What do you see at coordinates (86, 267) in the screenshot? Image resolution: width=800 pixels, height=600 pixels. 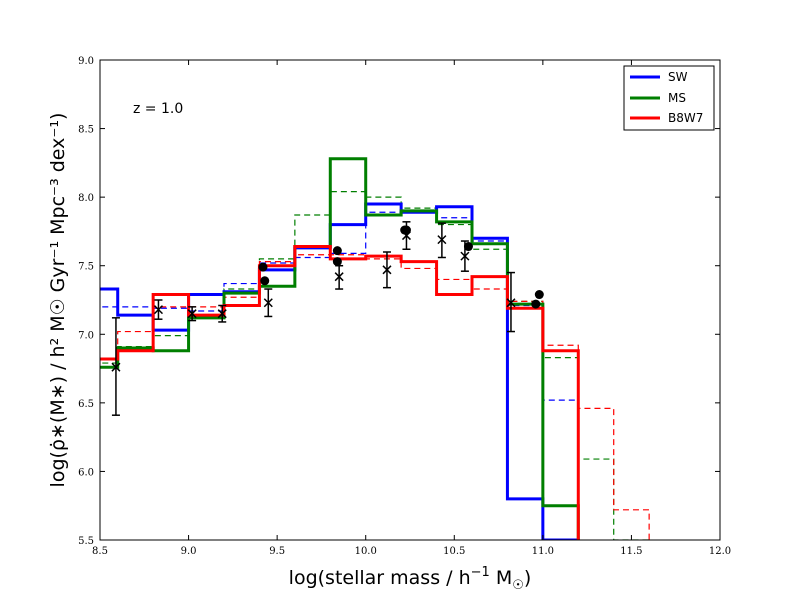 I see `y-tick-label: 7.5` at bounding box center [86, 267].